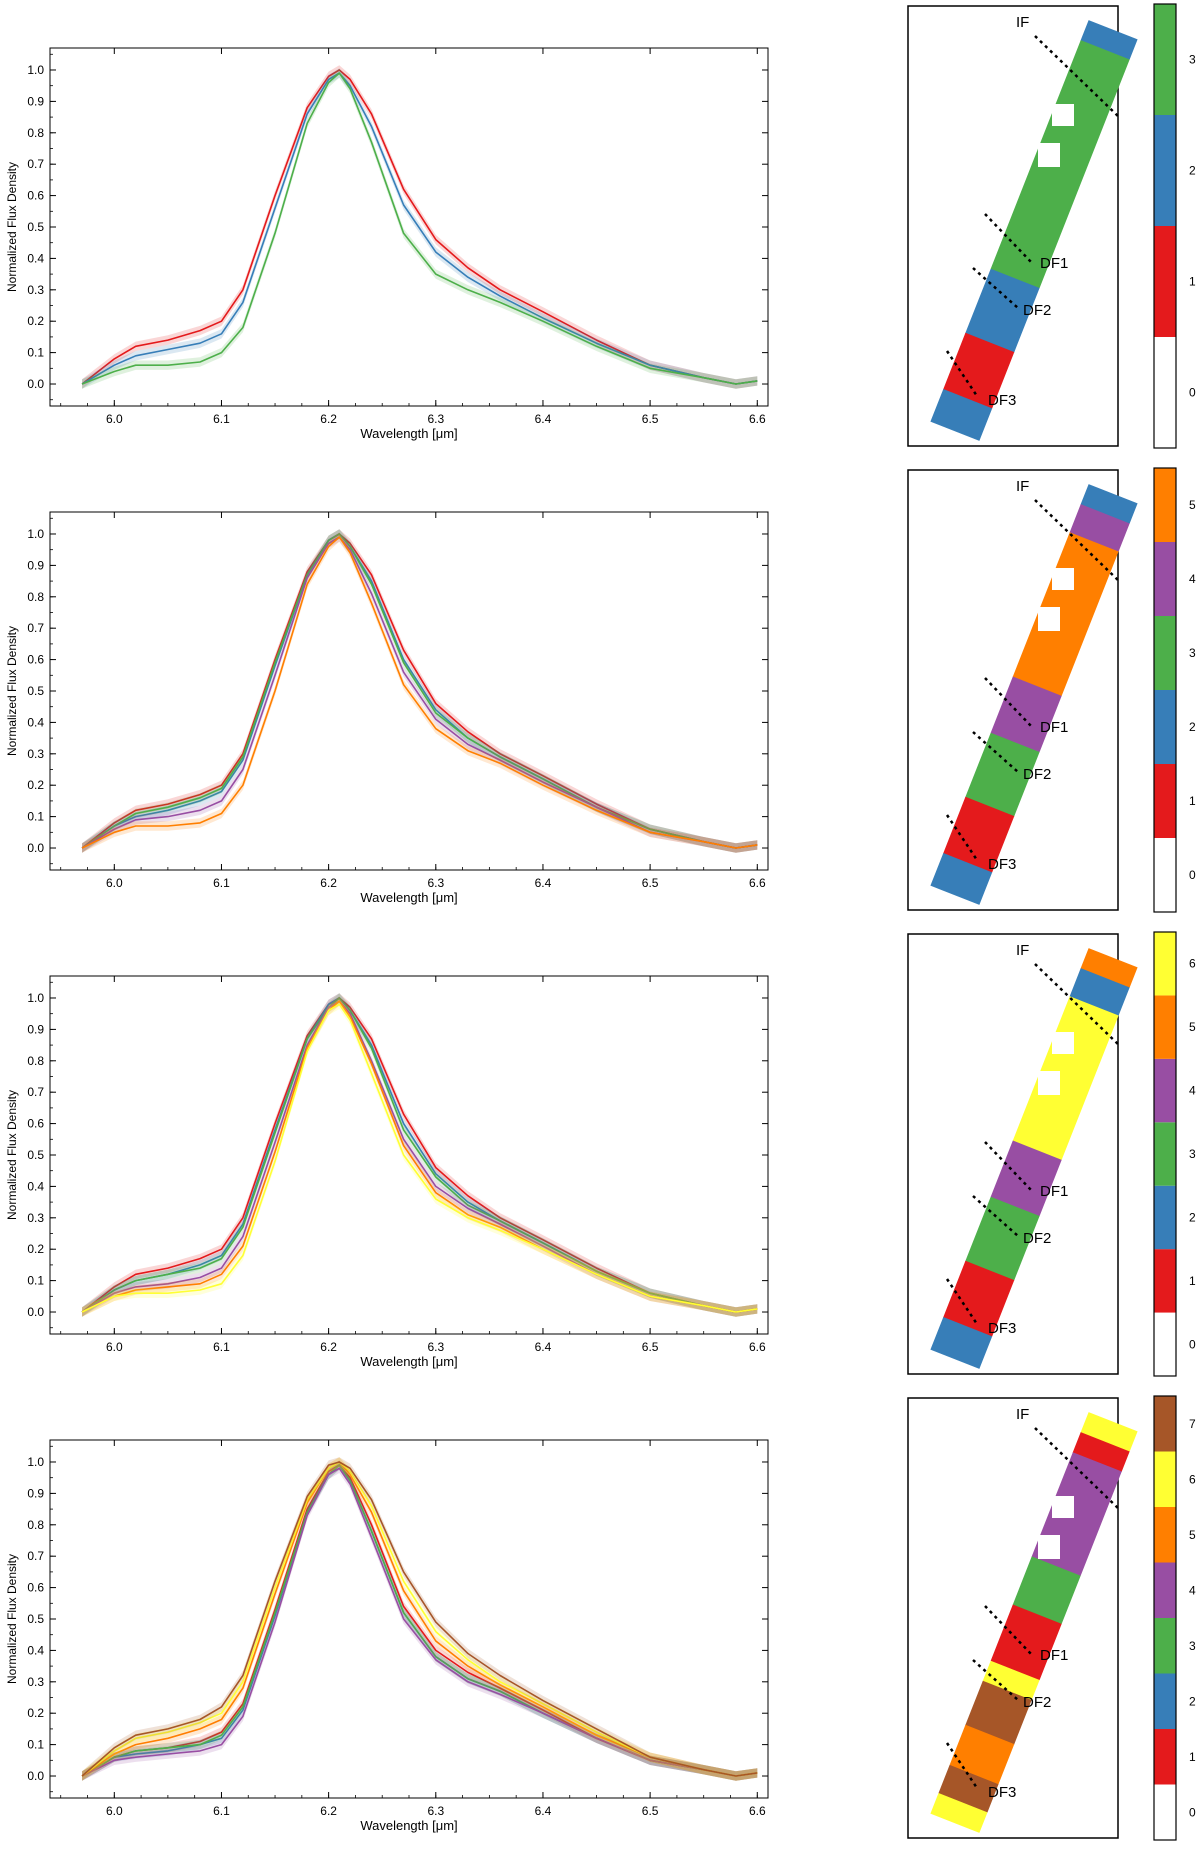 Image resolution: width=1200 pixels, height=1851 pixels. What do you see at coordinates (995, 1680) in the screenshot?
I see `df2-boundary` at bounding box center [995, 1680].